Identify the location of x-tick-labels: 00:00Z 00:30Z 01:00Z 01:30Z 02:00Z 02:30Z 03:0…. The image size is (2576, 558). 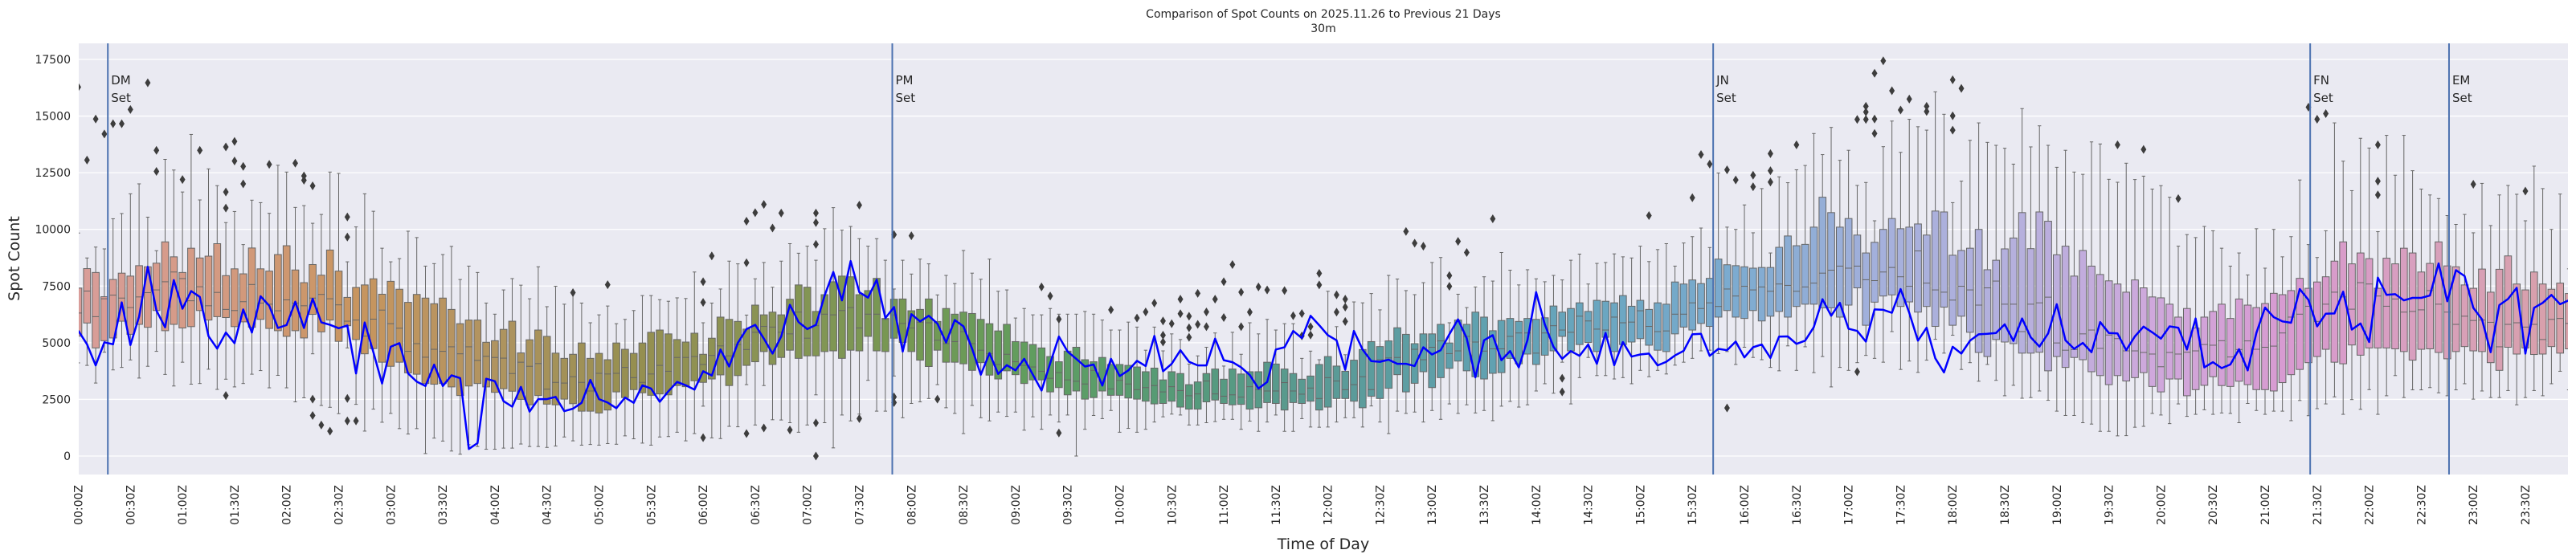
(1303, 505).